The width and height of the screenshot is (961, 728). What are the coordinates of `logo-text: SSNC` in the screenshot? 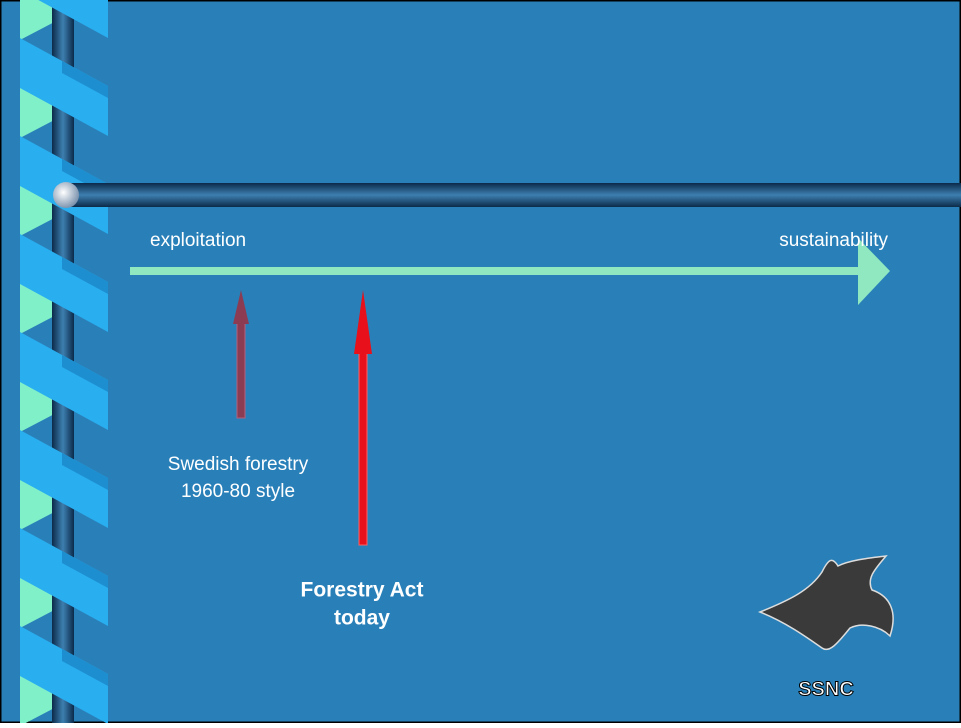 It's located at (826, 689).